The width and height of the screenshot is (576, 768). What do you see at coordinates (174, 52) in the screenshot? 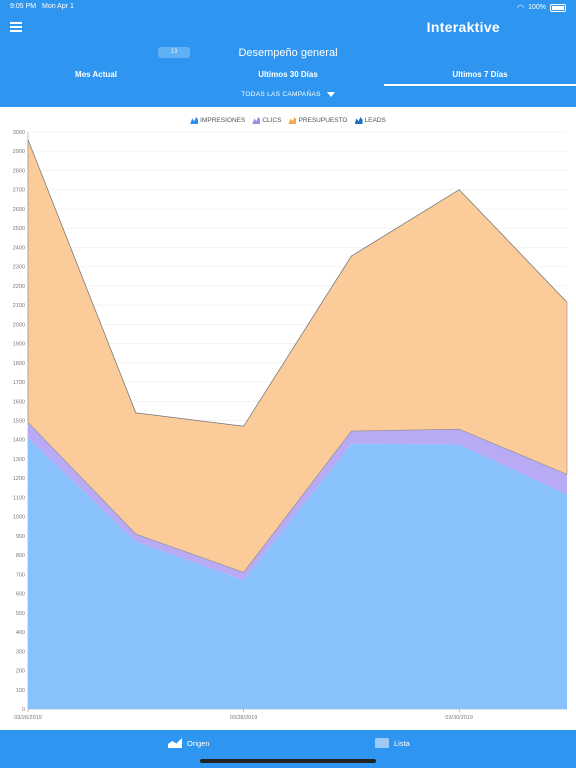
I see `notification-badge: 13` at bounding box center [174, 52].